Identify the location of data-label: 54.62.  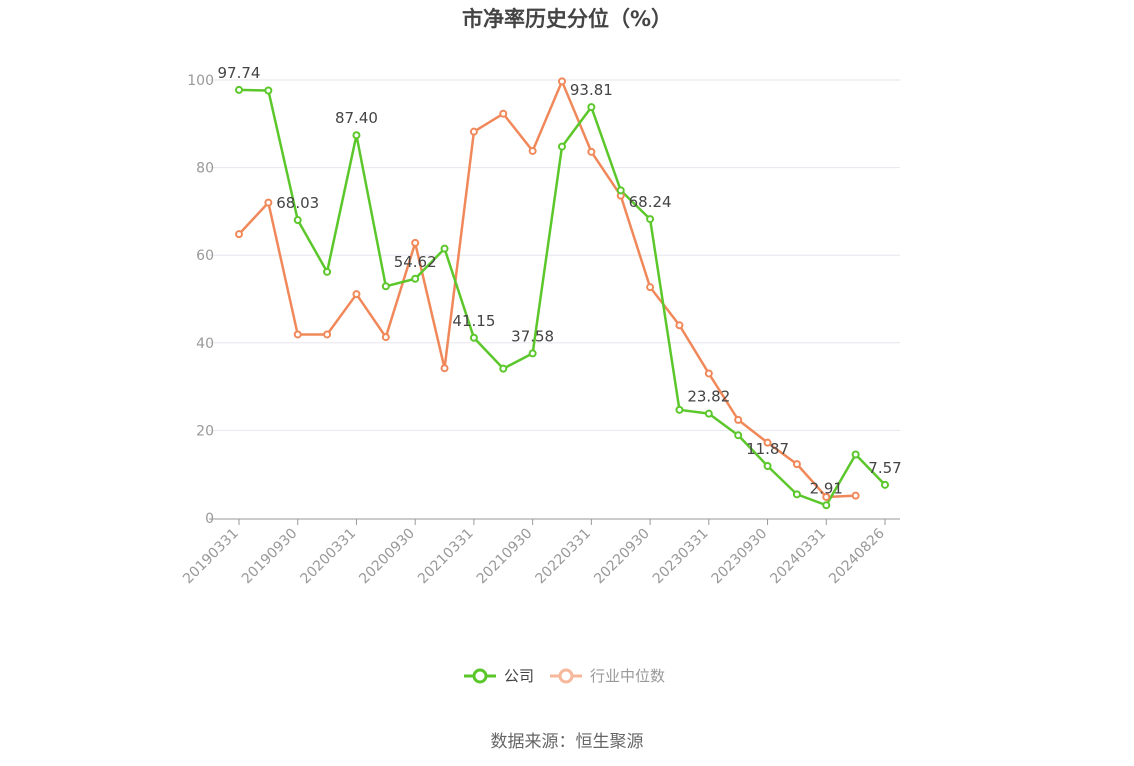
(415, 262).